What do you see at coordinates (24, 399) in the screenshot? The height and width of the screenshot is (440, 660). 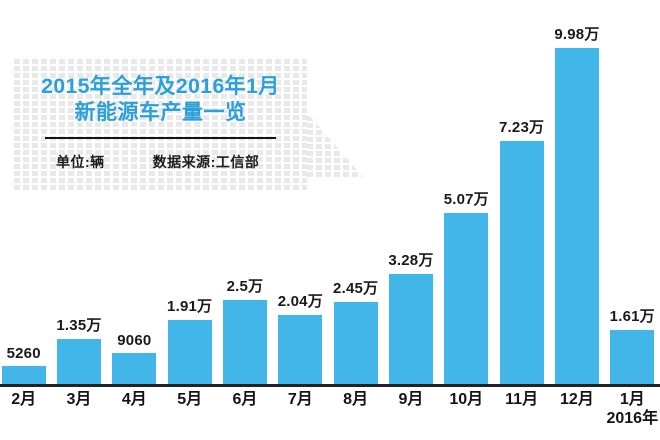 I see `x-axis-label: 2月` at bounding box center [24, 399].